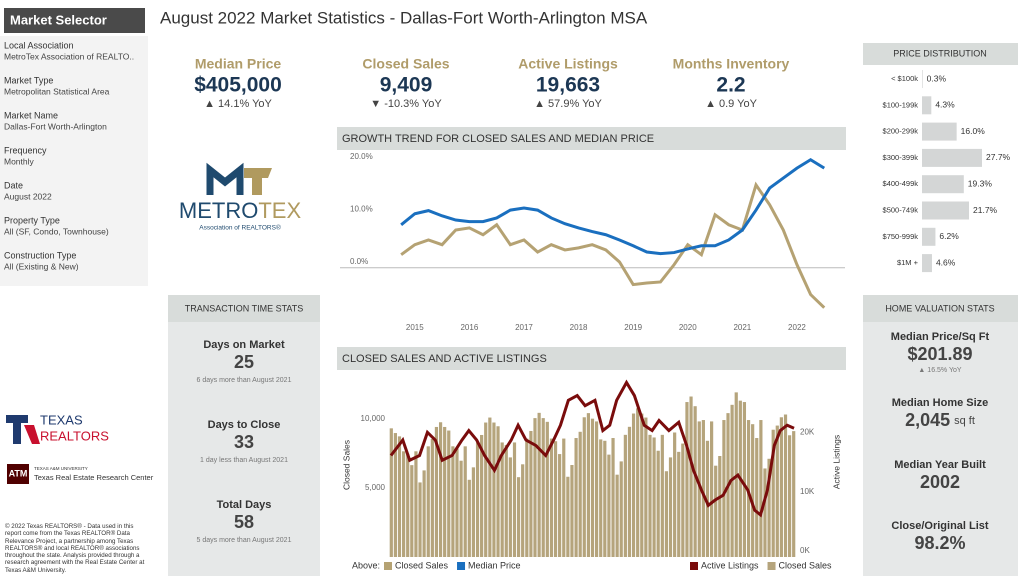 This screenshot has width=1024, height=576. I want to click on valuation-label: Median Home Size, so click(940, 403).